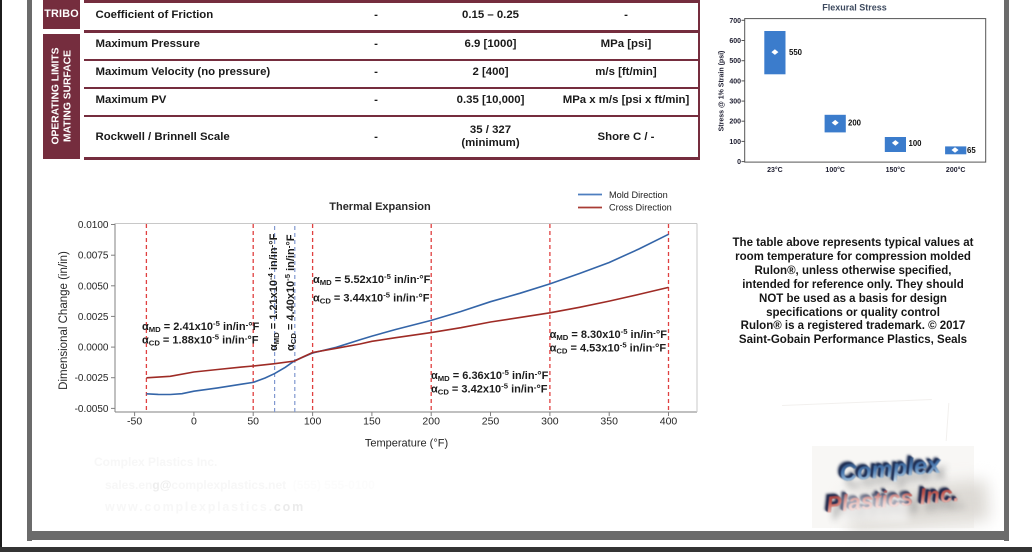  Describe the element at coordinates (835, 170) in the screenshot. I see `svg-text: 100°C` at that location.